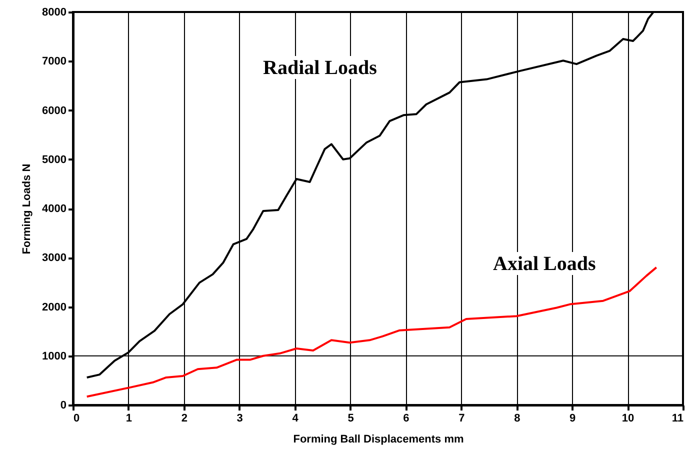 The width and height of the screenshot is (689, 465). I want to click on x-tick-label: 11, so click(678, 418).